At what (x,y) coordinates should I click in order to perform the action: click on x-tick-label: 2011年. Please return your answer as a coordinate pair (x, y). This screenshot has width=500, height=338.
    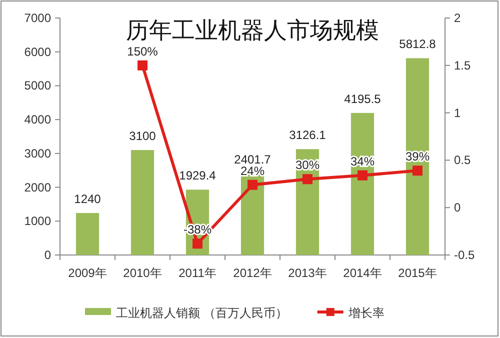
    Looking at the image, I should click on (197, 273).